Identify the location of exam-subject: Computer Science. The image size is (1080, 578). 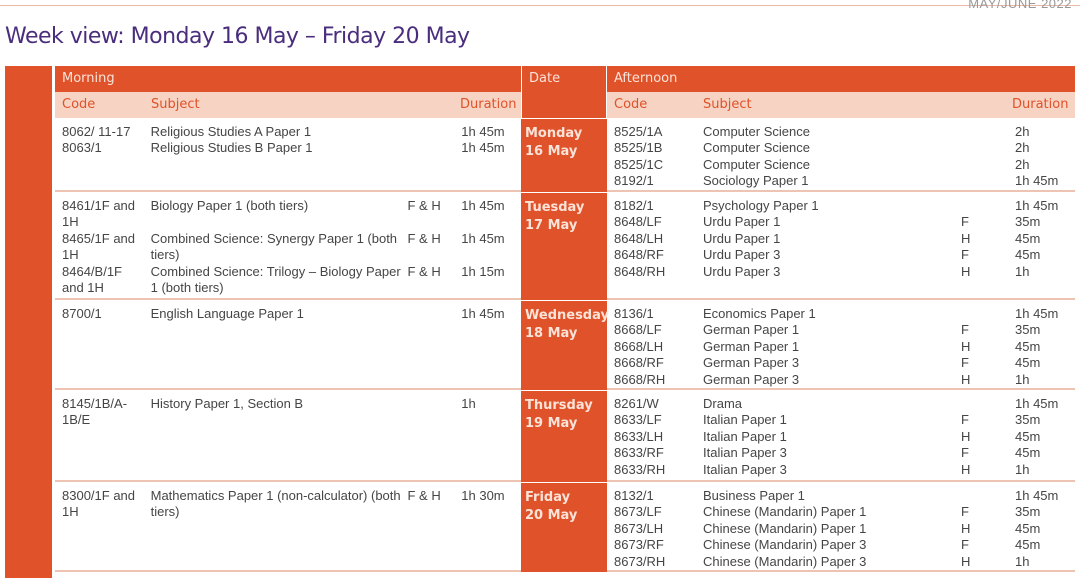
(756, 148).